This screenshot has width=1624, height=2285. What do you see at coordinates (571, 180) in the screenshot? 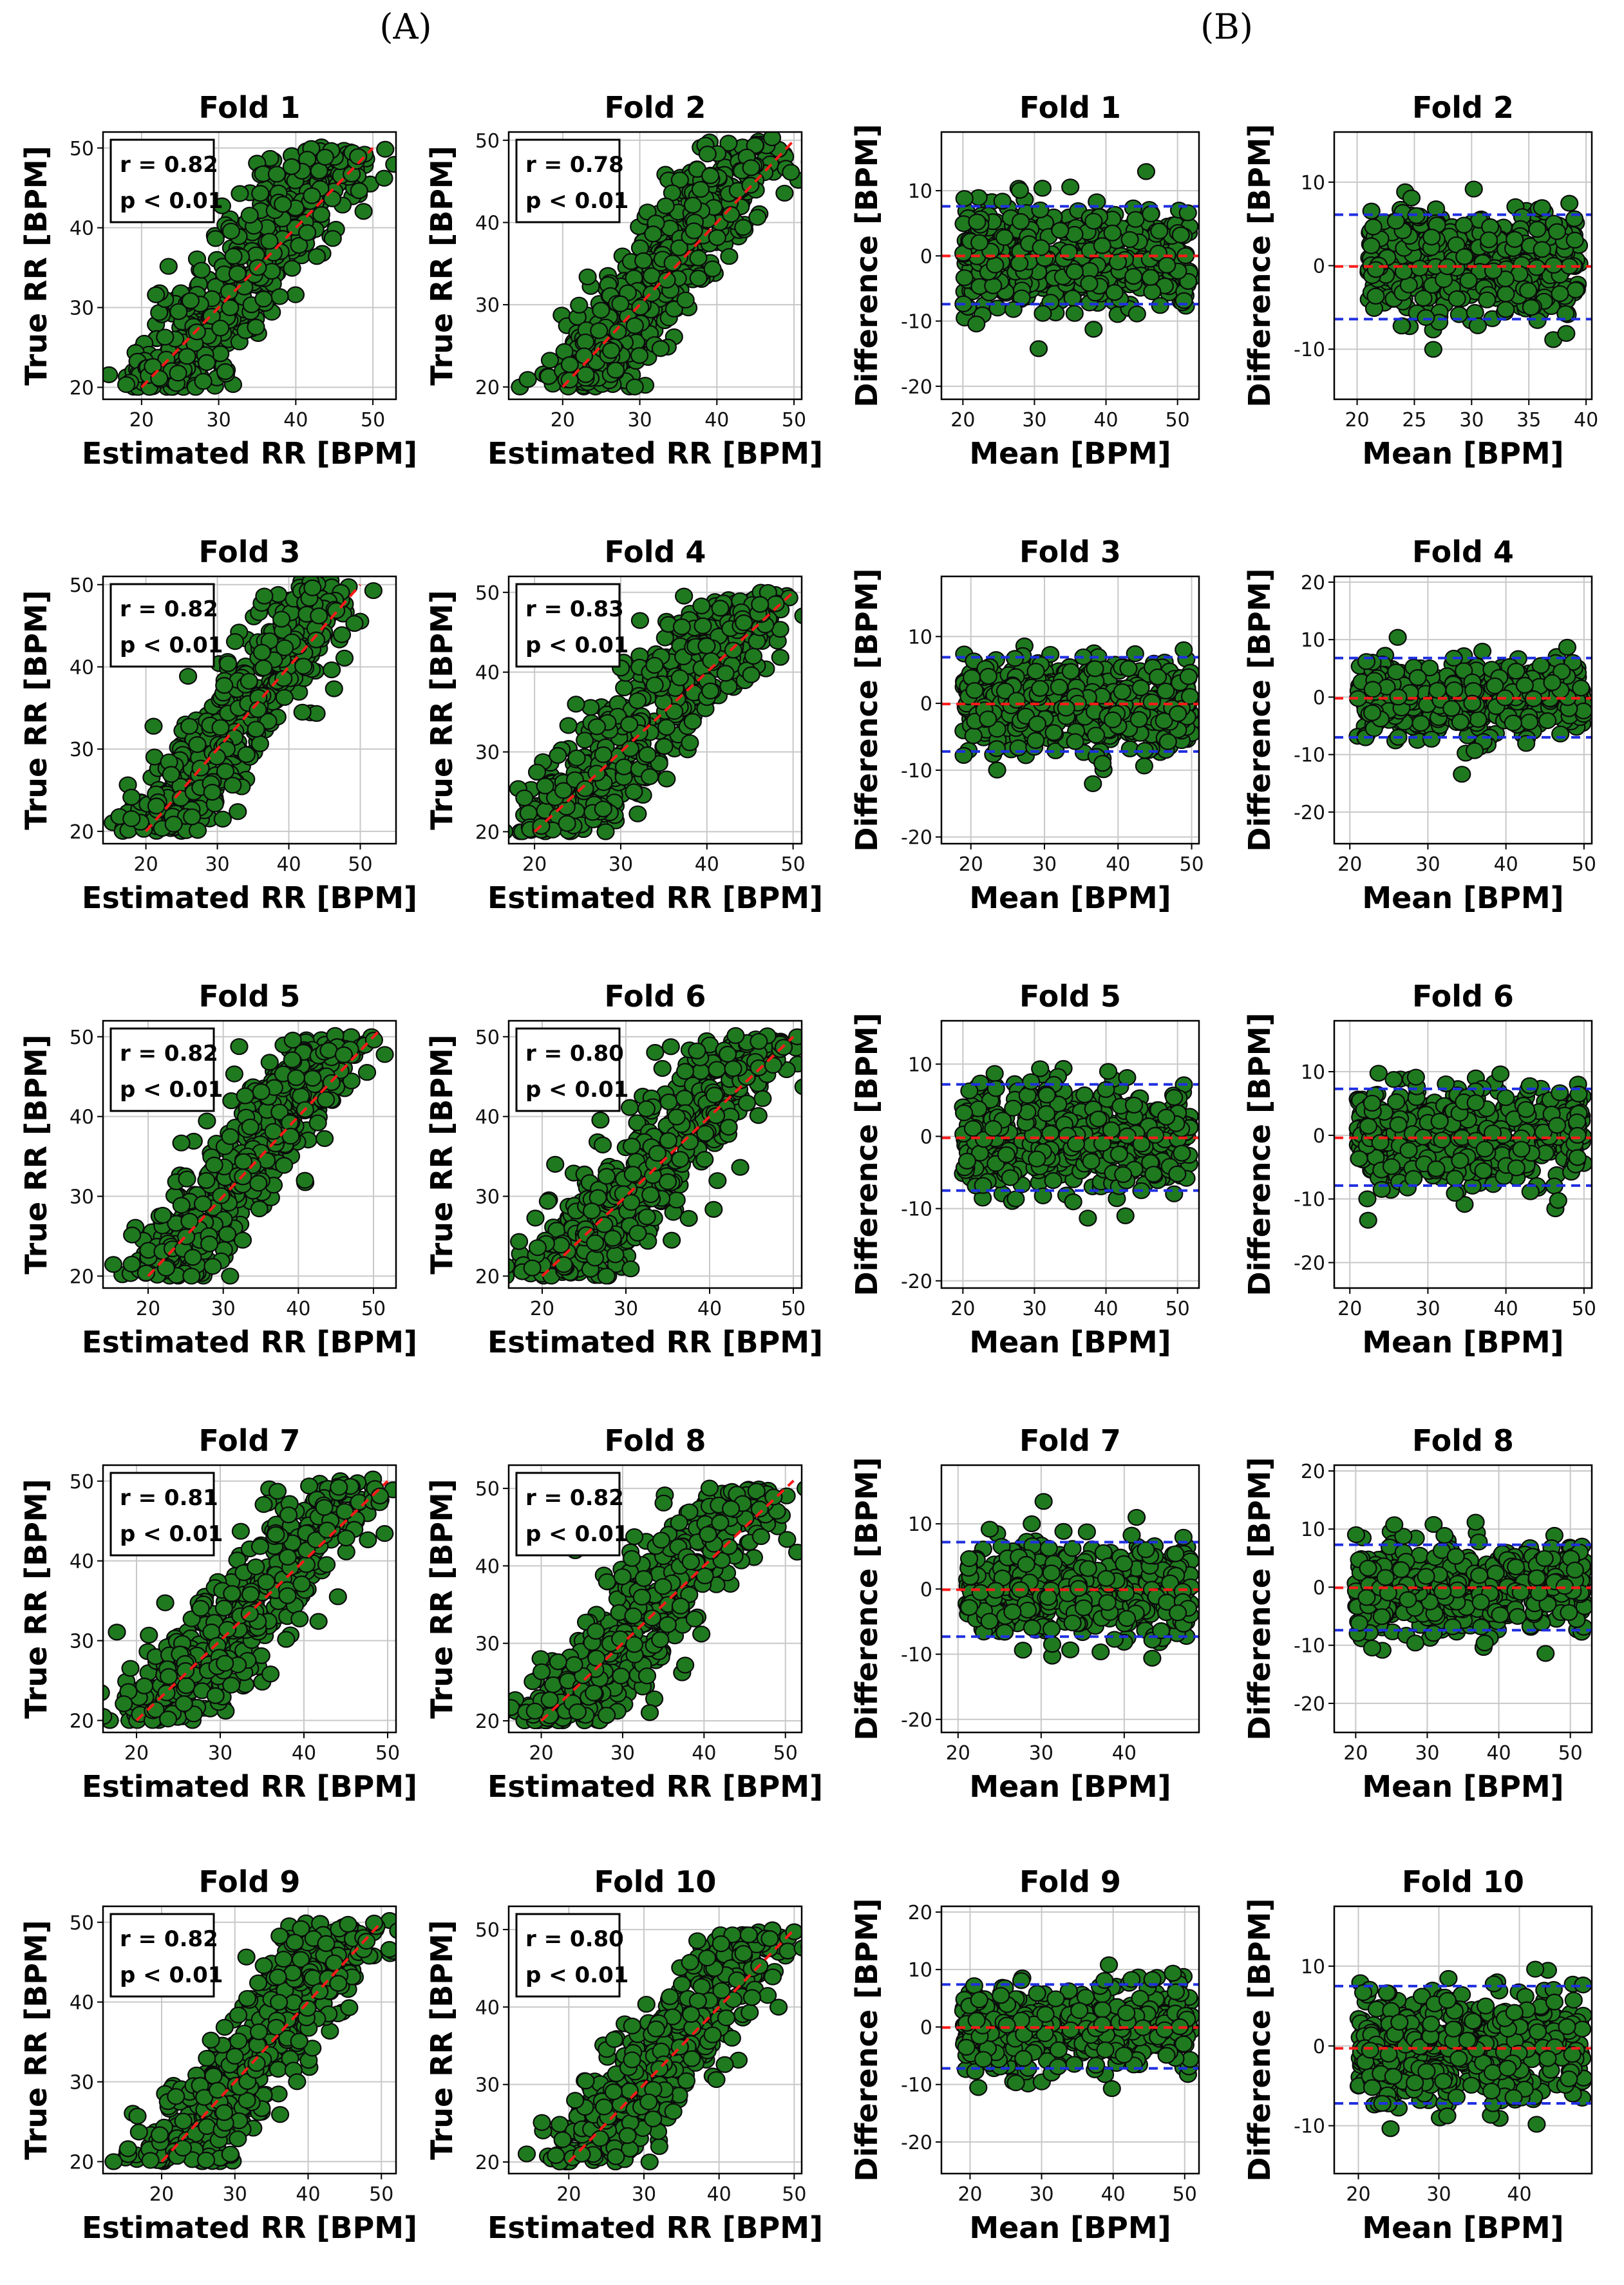
I see `correlation-annotation: r = 0.78p < 0.01` at bounding box center [571, 180].